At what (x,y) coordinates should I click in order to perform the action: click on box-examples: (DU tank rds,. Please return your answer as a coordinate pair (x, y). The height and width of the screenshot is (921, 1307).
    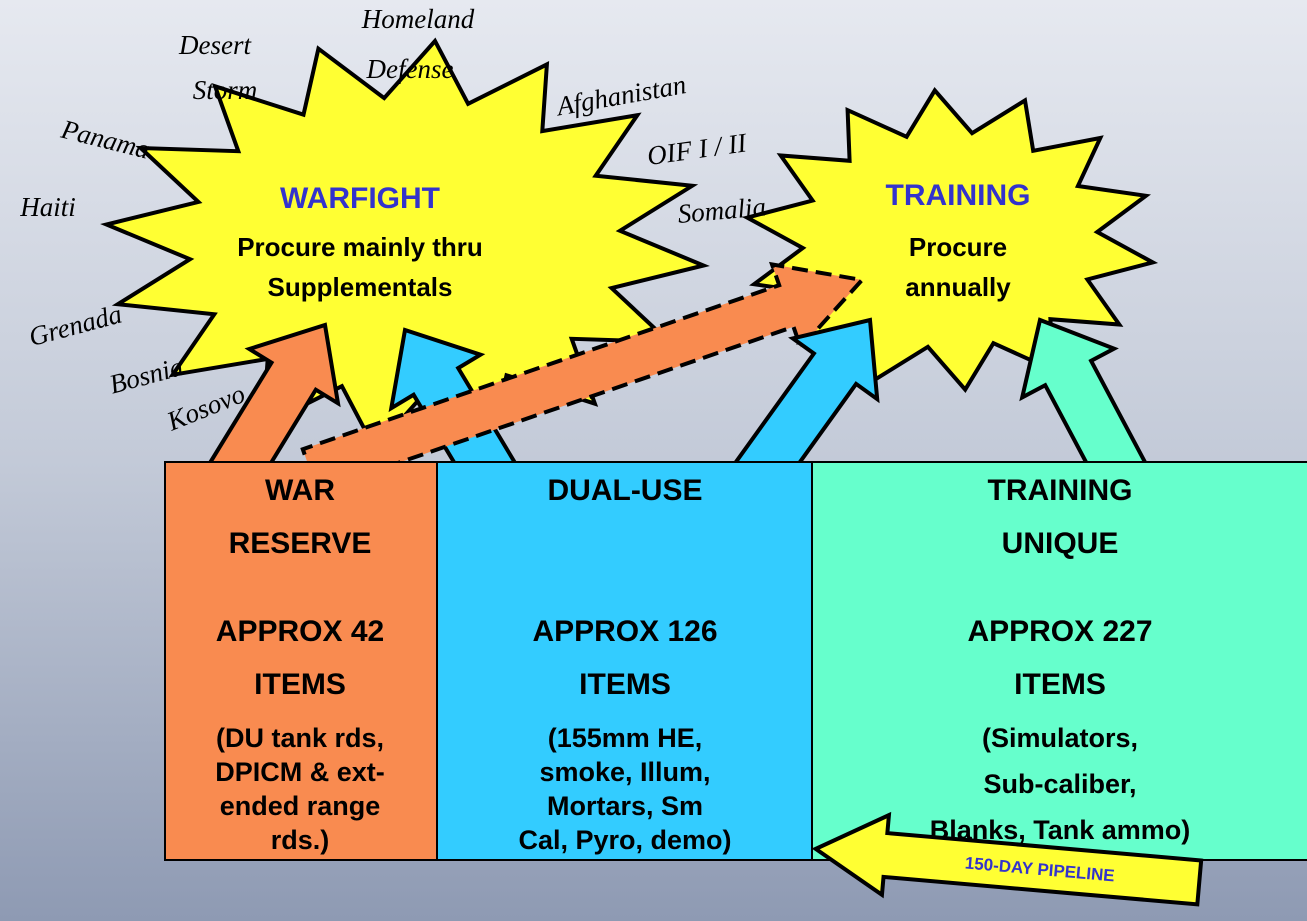
    Looking at the image, I should click on (300, 738).